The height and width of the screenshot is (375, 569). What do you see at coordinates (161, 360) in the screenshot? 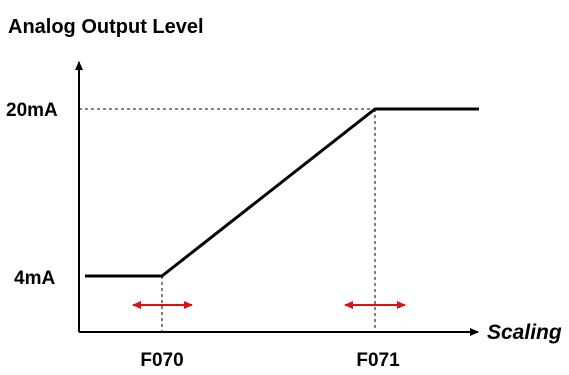
I see `x-label-f070: F070` at bounding box center [161, 360].